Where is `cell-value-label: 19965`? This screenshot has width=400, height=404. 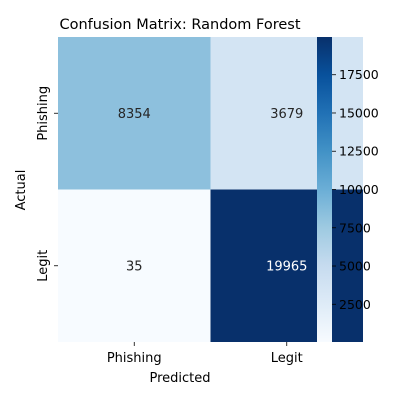
cell-value-label: 19965 is located at coordinates (286, 266).